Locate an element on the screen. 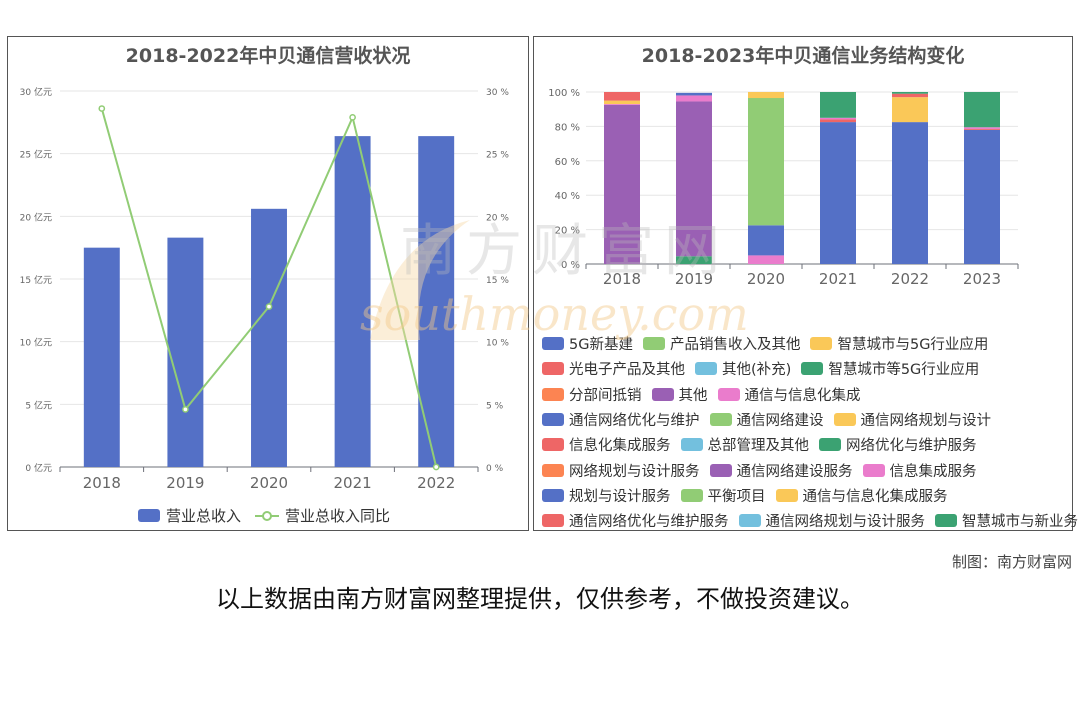 The image size is (1080, 720). legend-item: 智慧城市等5G行业应用 is located at coordinates (890, 368).